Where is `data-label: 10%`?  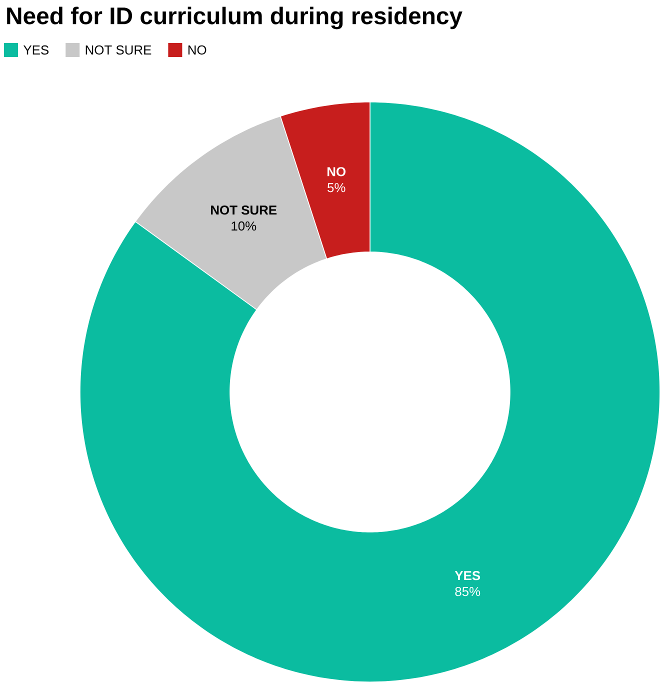
data-label: 10% is located at coordinates (243, 226).